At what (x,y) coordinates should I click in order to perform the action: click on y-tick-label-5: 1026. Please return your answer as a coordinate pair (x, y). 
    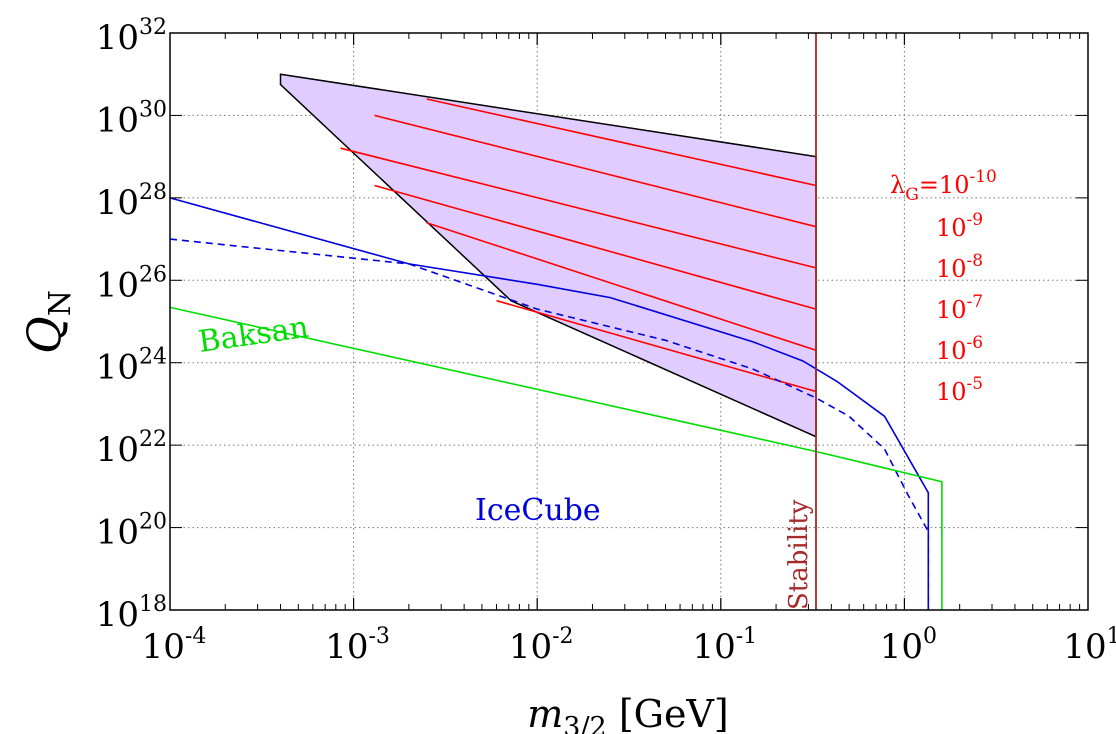
    Looking at the image, I should click on (131, 283).